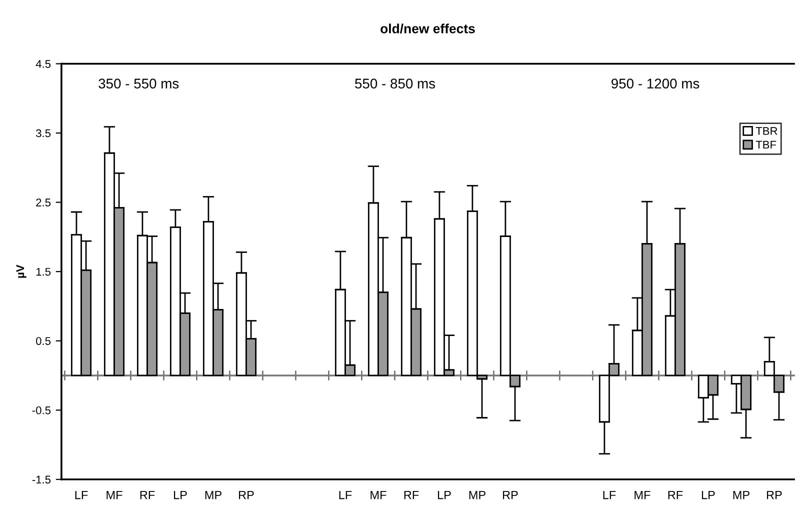 This screenshot has height=510, width=798. I want to click on y-axis-title: µV, so click(21, 271).